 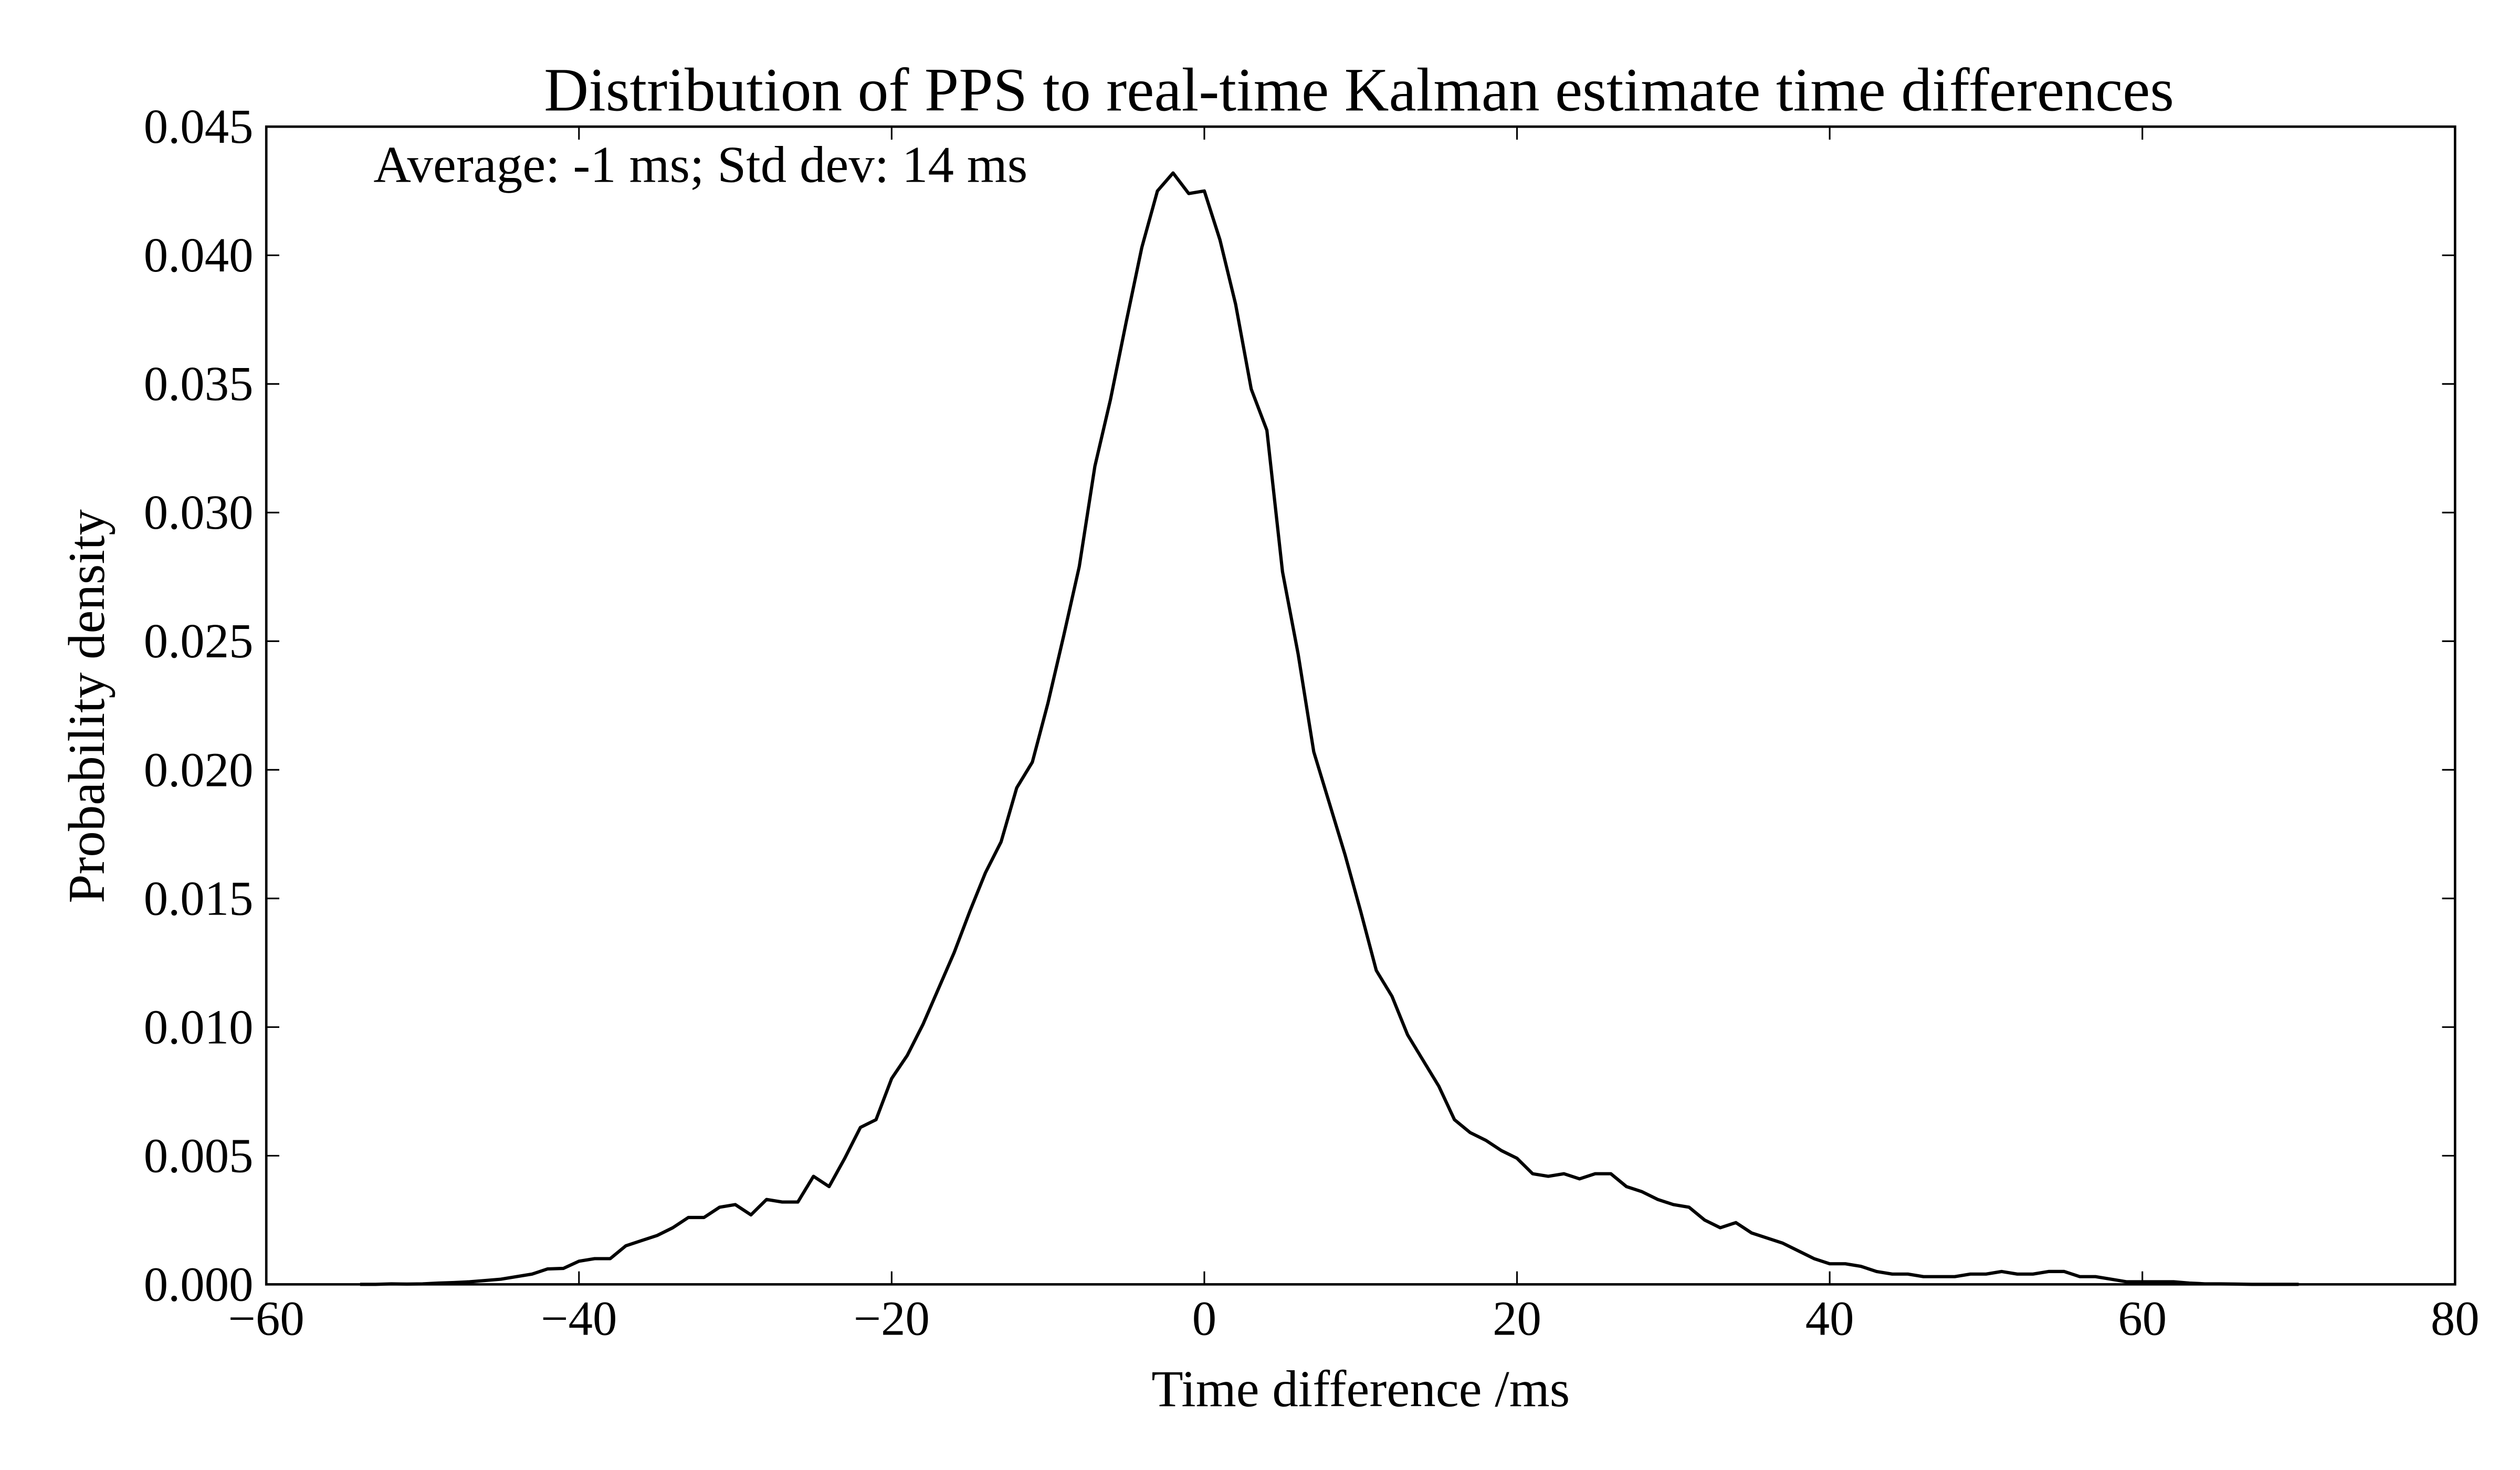 What do you see at coordinates (199, 384) in the screenshot?
I see `y-tick-label: 0.035` at bounding box center [199, 384].